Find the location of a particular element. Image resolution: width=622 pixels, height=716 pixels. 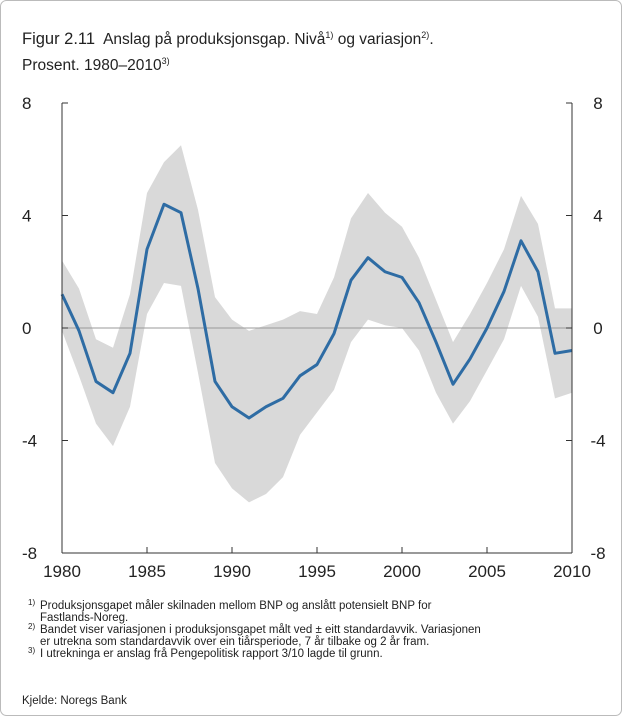

footnote-text: Fastlands-Noreg. is located at coordinates (84, 618).